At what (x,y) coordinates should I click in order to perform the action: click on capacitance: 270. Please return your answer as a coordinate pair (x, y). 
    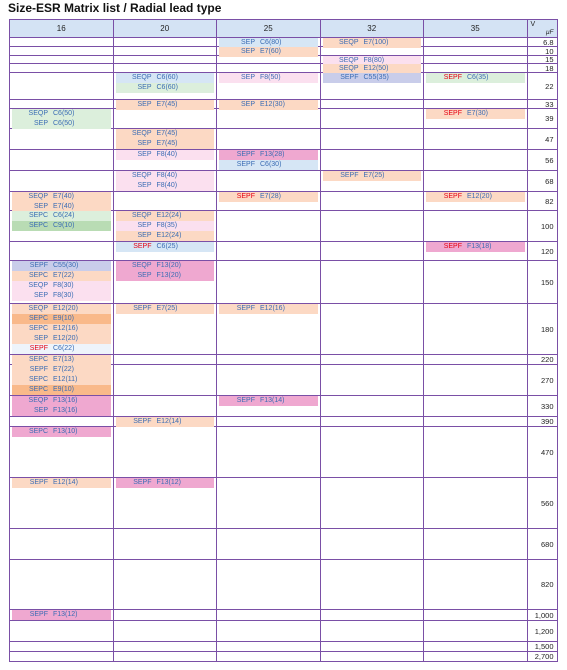
    Looking at the image, I should click on (542, 380).